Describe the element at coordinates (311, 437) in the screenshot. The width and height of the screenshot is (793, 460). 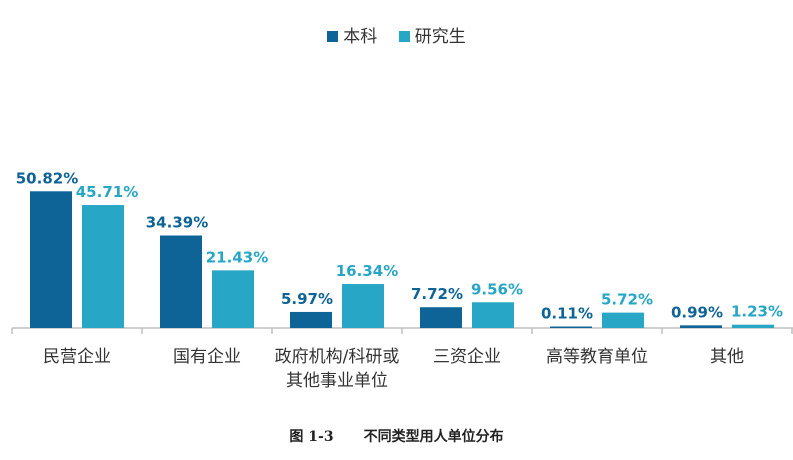
I see `figure-number: 图 1-3` at that location.